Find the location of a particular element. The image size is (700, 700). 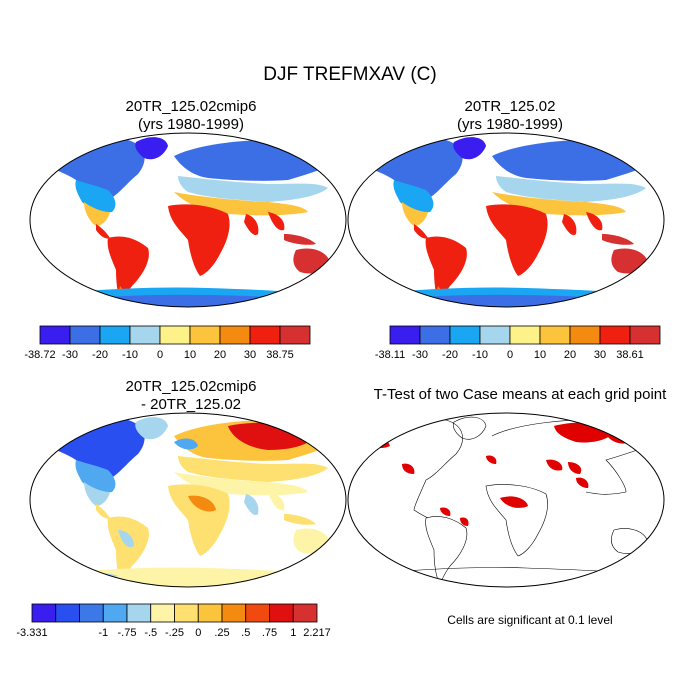

coast-south-america is located at coordinates (446, 550).